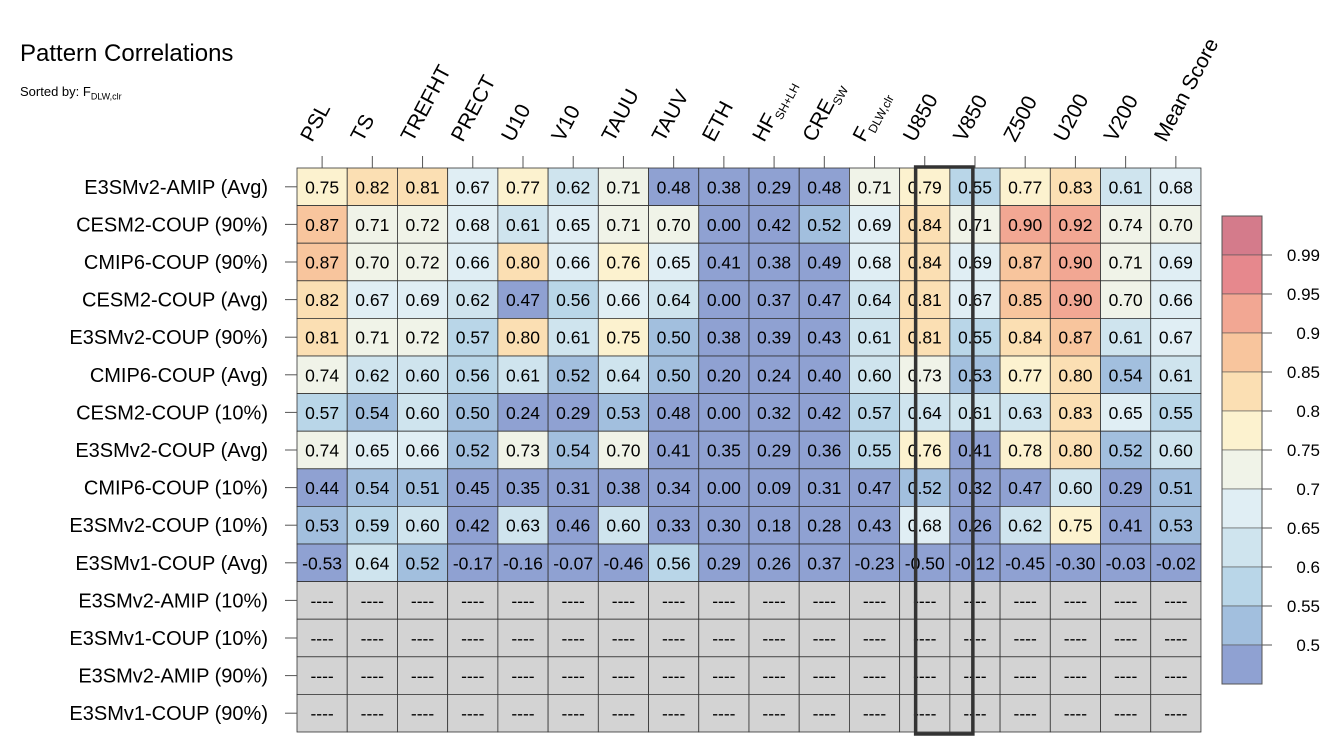 This screenshot has height=752, width=1333. What do you see at coordinates (1308, 489) in the screenshot?
I see `colorbar-label: 0.7` at bounding box center [1308, 489].